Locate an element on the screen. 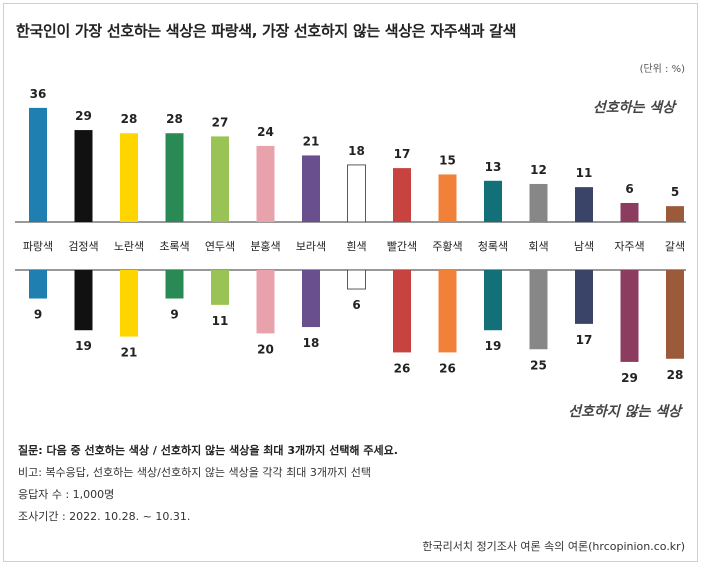 The width and height of the screenshot is (703, 567). category-label: 주황색 is located at coordinates (447, 246).